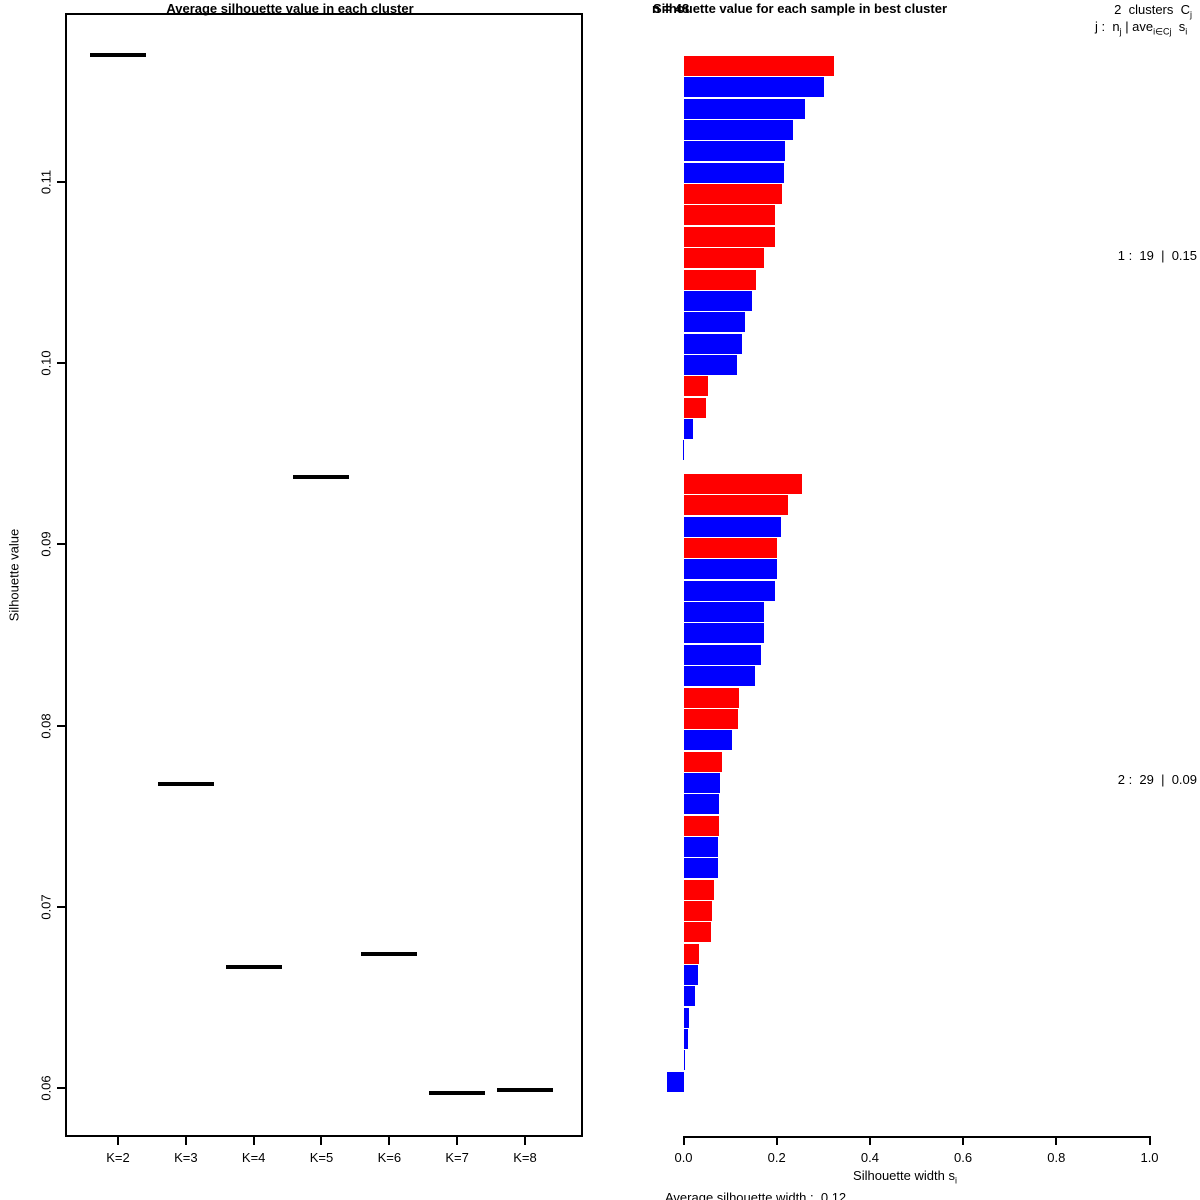 The height and width of the screenshot is (1200, 1200). I want to click on legend-line1-sub: j, so click(1191, 14).